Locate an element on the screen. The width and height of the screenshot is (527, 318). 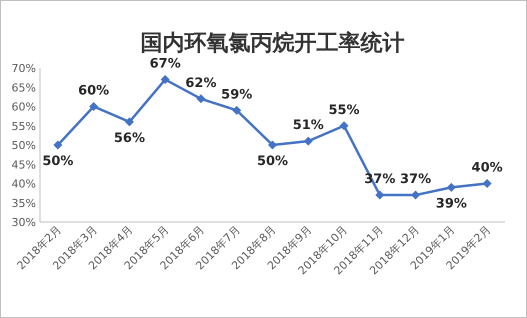
y-tick-label: 70% is located at coordinates (24, 68).